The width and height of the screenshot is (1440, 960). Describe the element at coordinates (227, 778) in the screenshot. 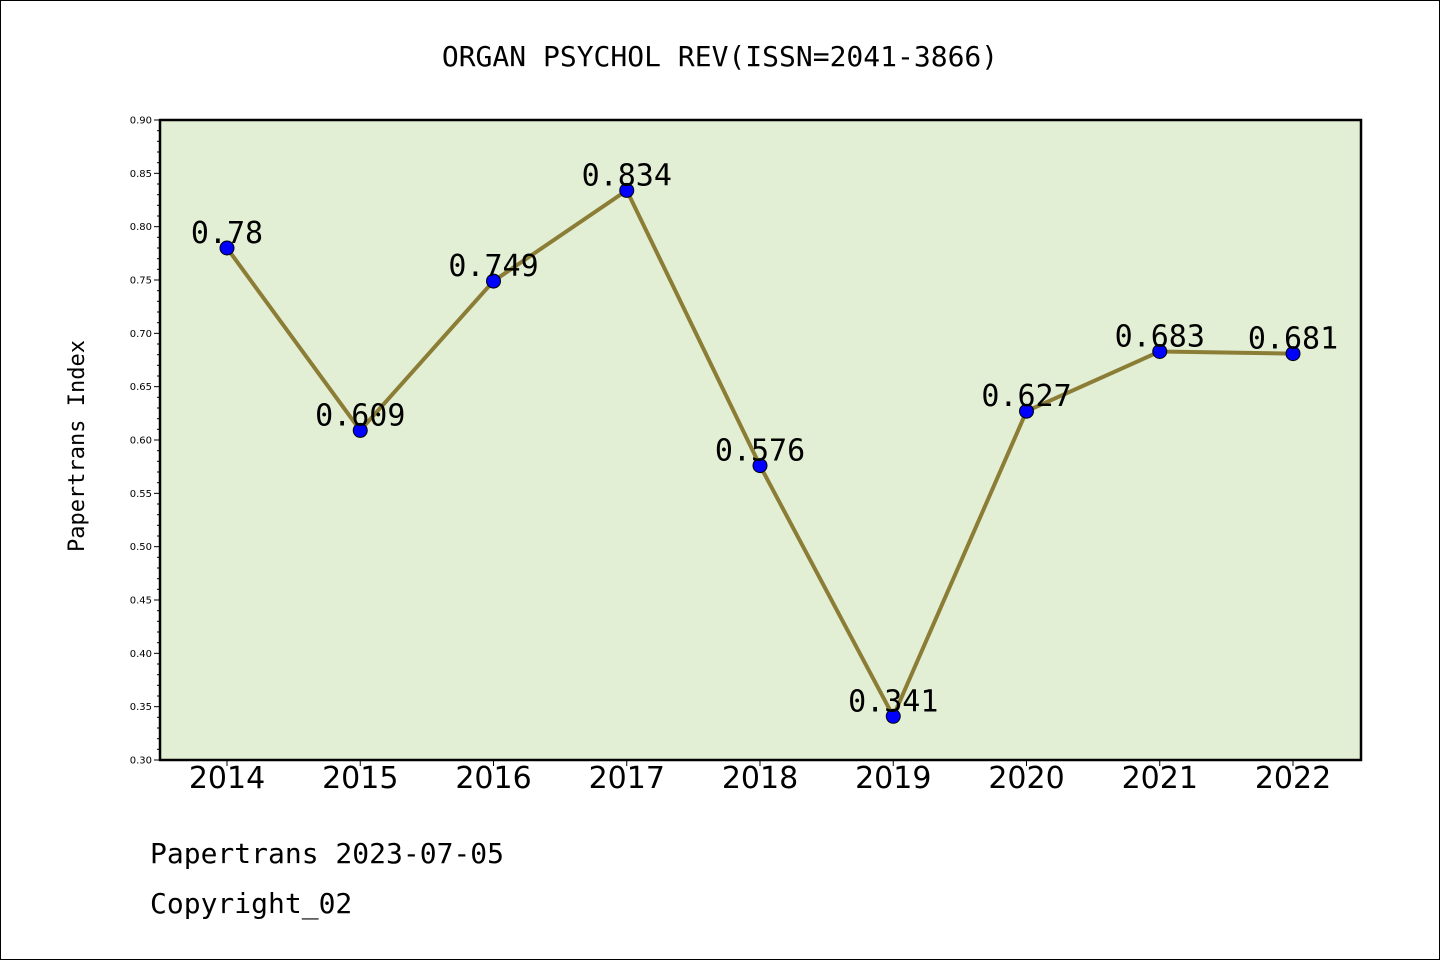

I see `x-tick-label: 2014` at that location.